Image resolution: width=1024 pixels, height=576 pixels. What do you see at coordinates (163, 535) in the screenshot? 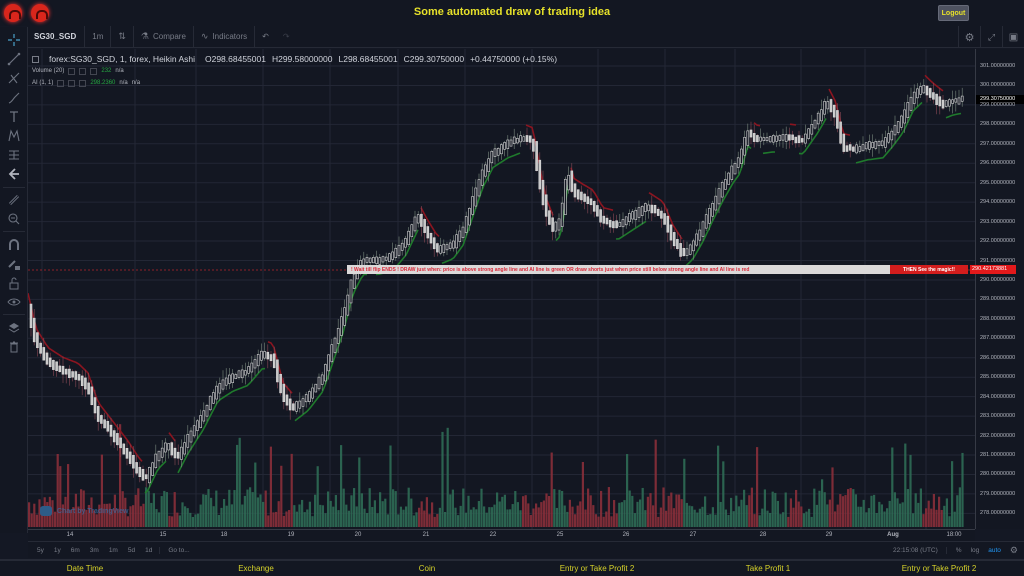
I see `time-tick-label: 15` at bounding box center [163, 535].